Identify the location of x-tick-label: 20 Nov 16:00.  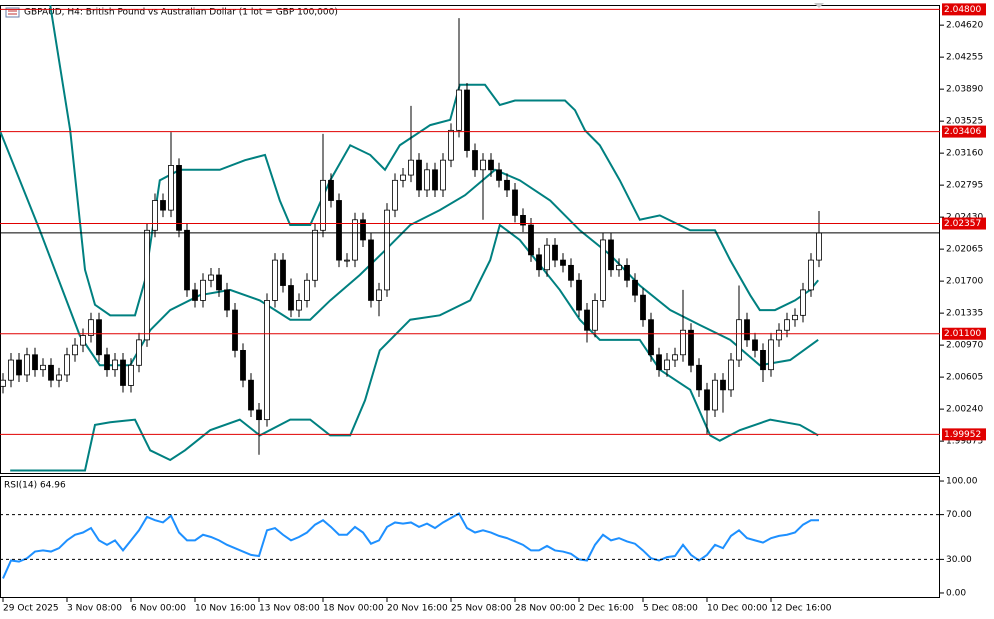
(417, 609).